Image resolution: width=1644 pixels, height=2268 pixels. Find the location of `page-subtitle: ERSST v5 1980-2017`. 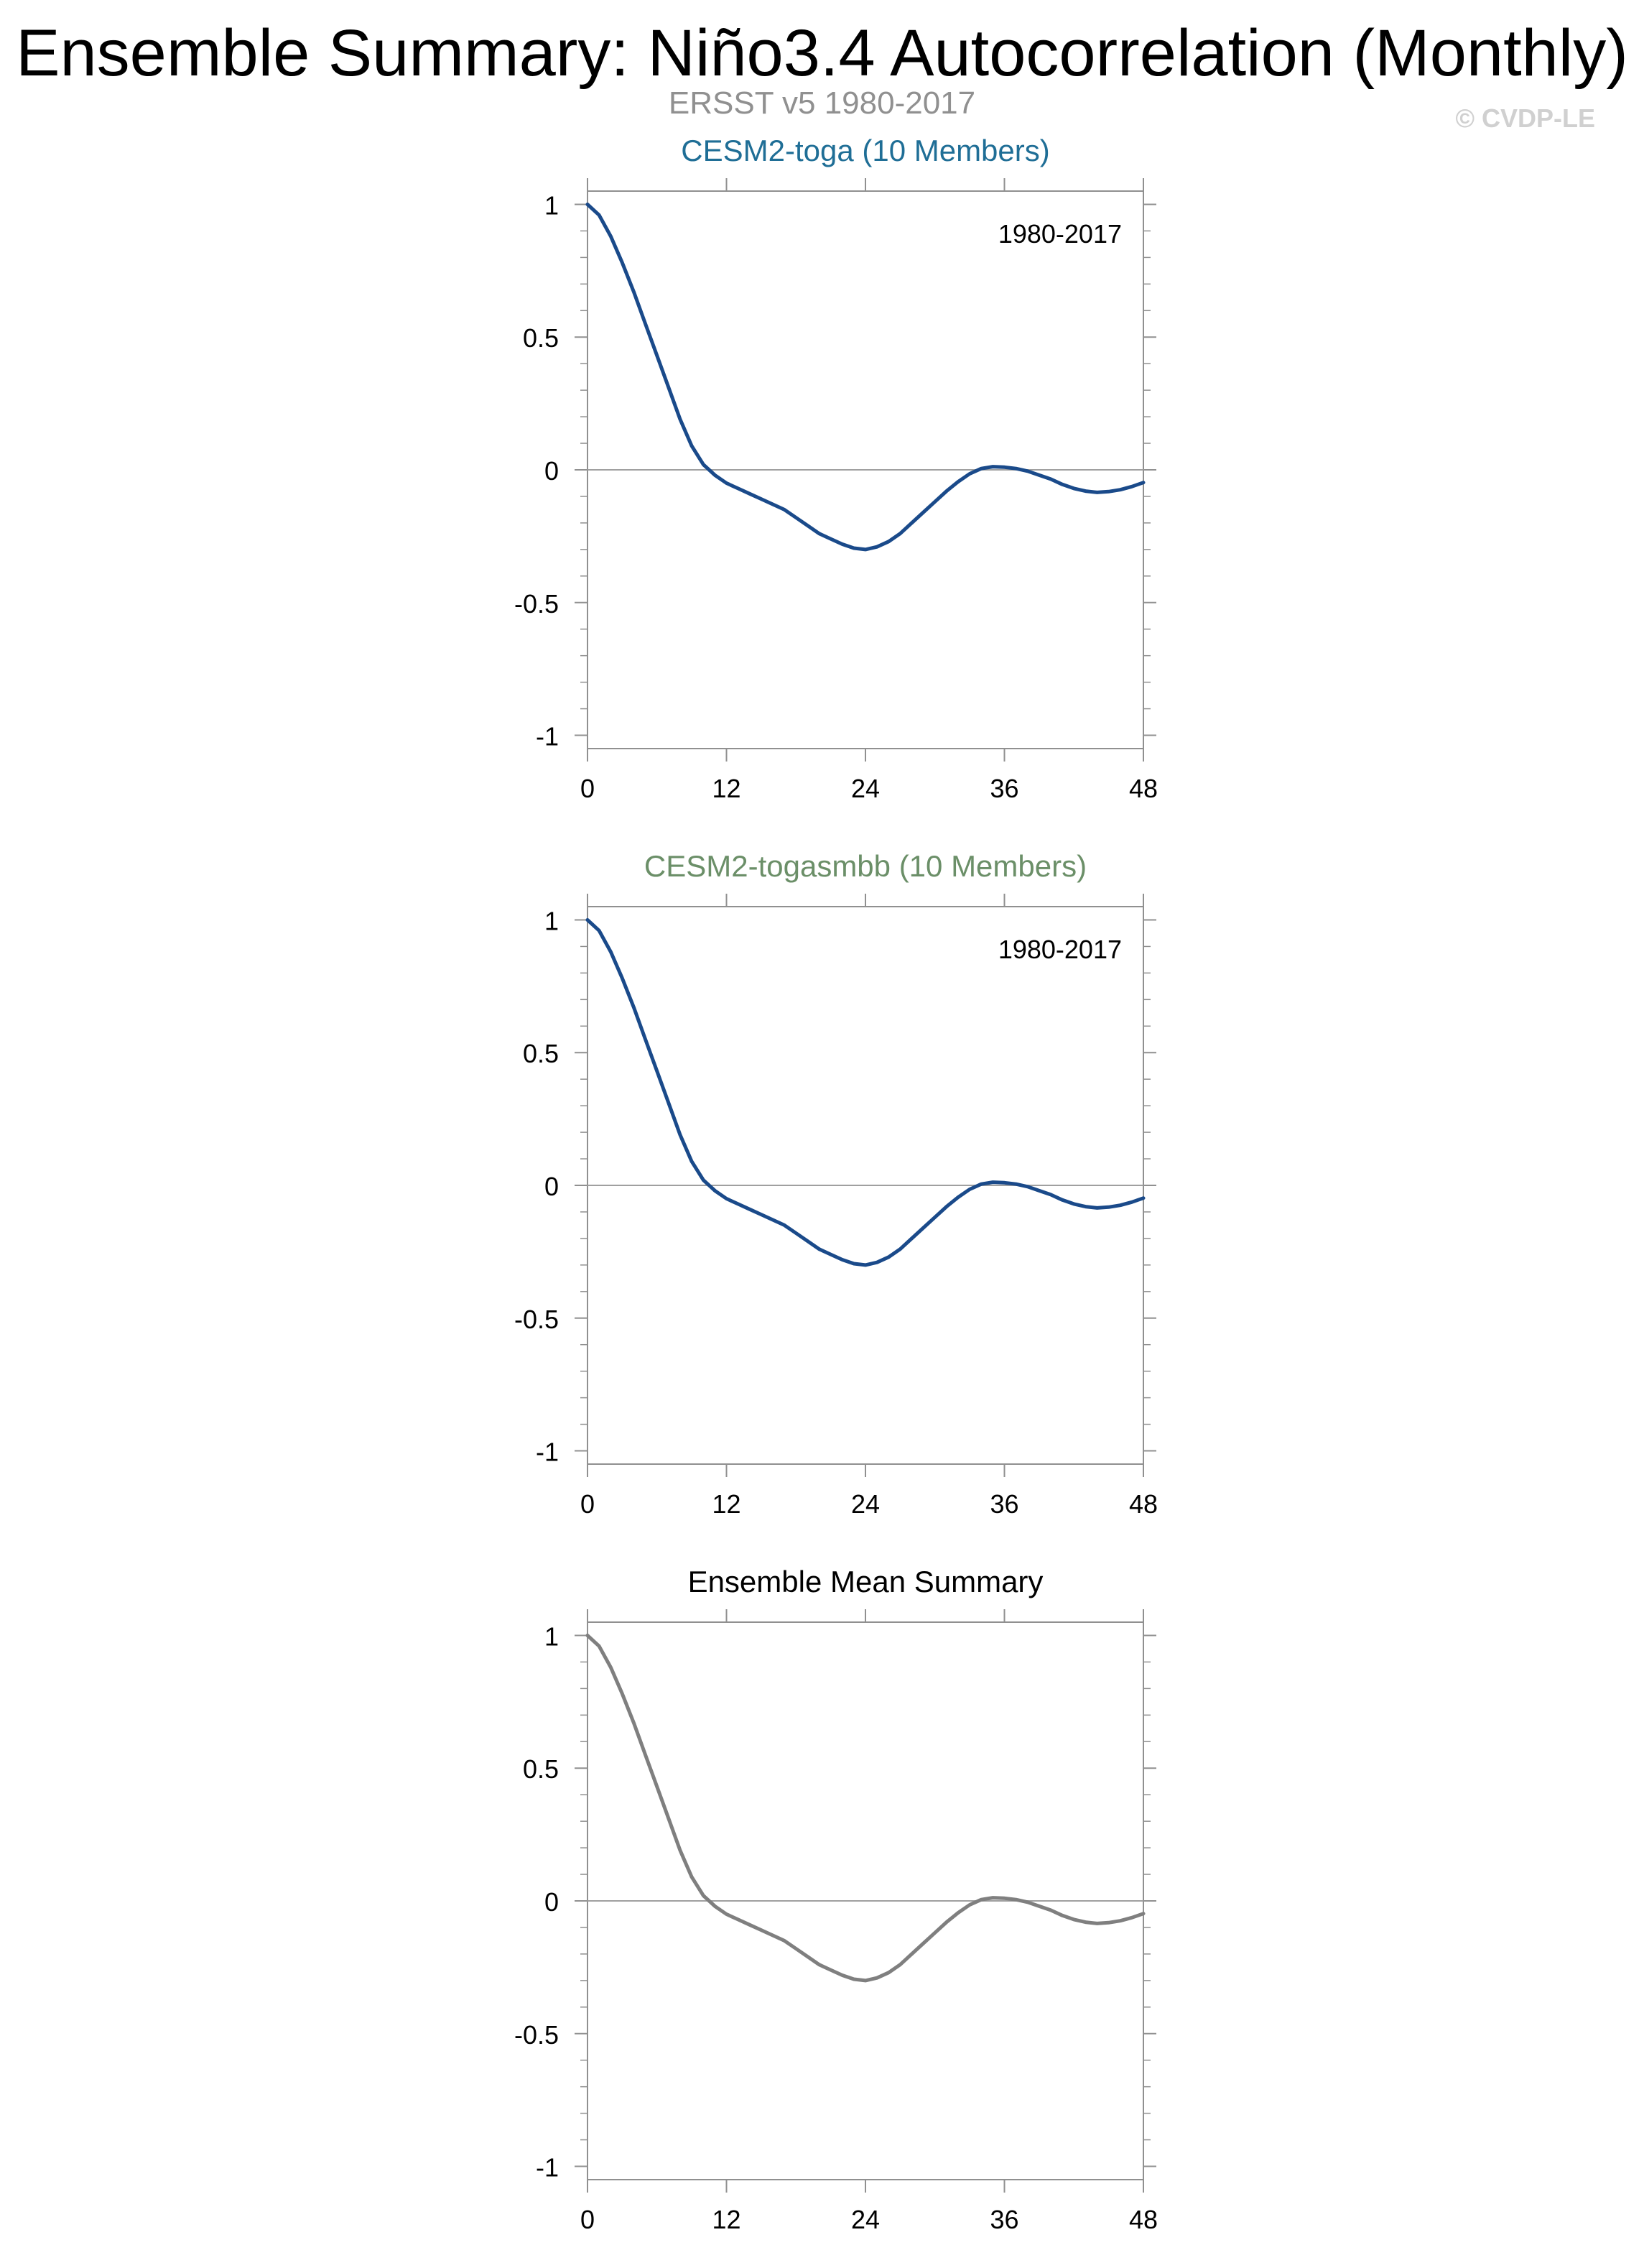

page-subtitle: ERSST v5 1980-2017 is located at coordinates (822, 103).